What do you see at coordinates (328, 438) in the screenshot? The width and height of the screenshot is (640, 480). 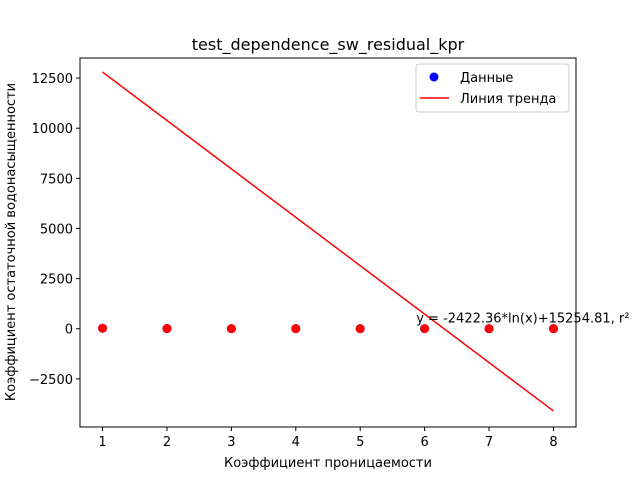 I see `x-axis-ticks: 1 2 3 4 5 6 7 8` at bounding box center [328, 438].